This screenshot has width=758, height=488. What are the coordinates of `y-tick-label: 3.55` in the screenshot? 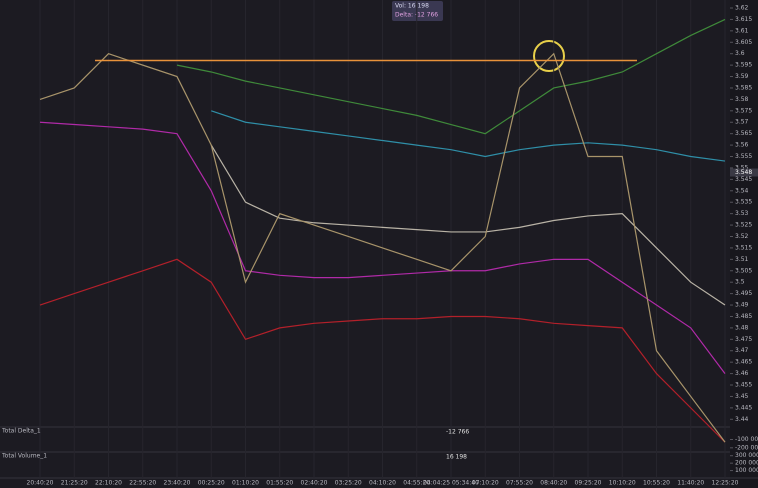 It's located at (742, 167).